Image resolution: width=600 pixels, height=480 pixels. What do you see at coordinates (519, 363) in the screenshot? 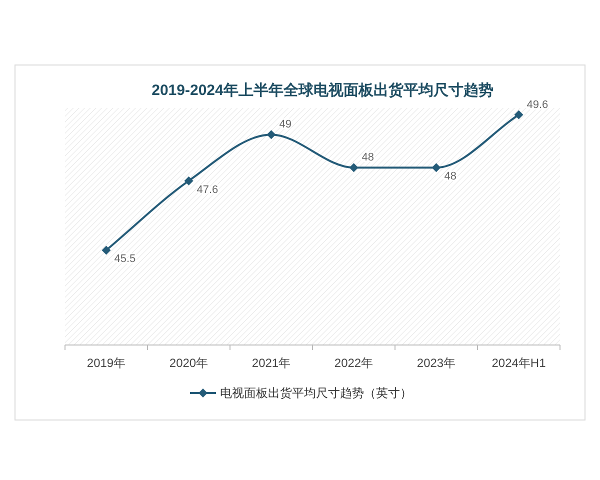
I see `x-tick-label: 2024年H1` at bounding box center [519, 363].